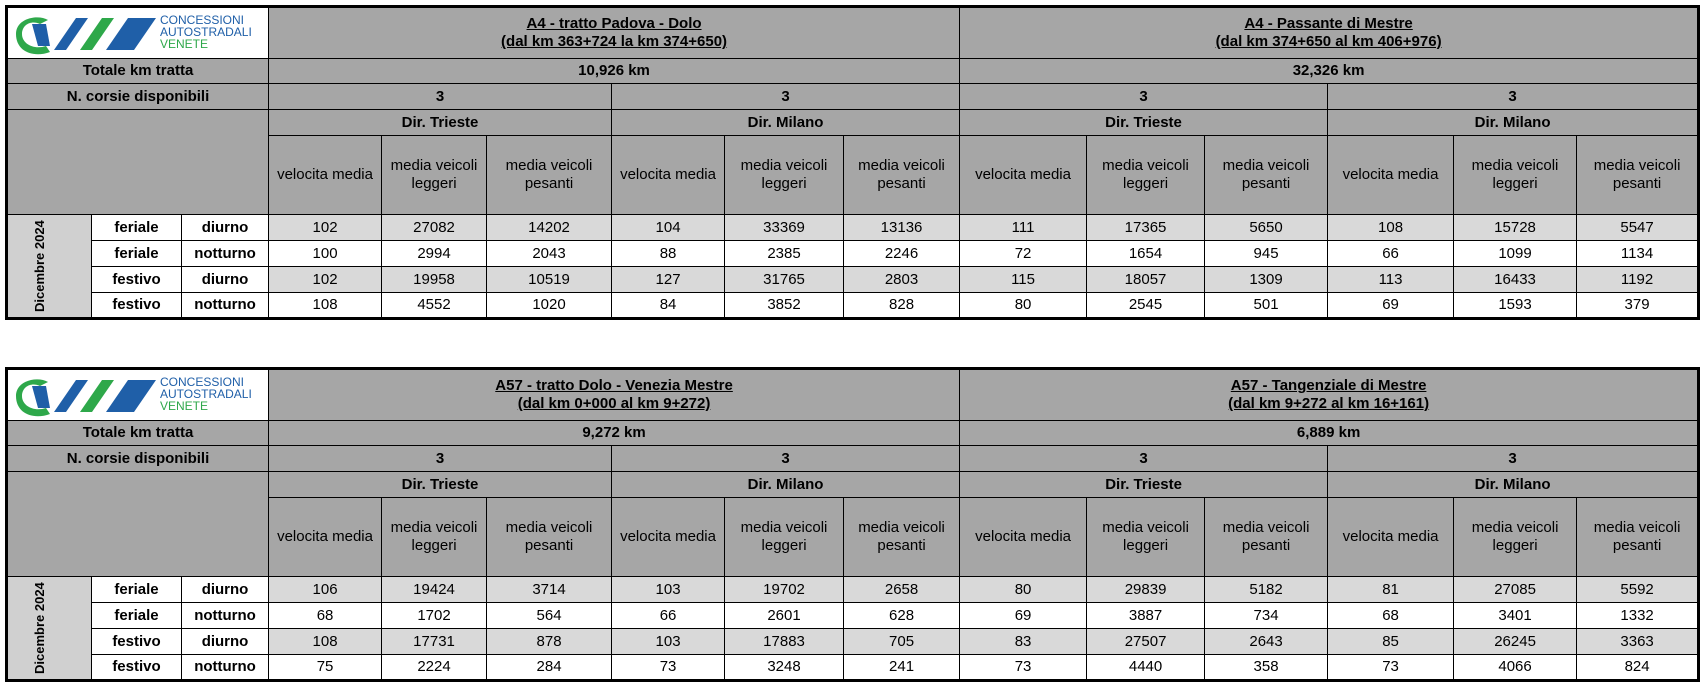 This screenshot has height=683, width=1702. Describe the element at coordinates (1638, 615) in the screenshot. I see `data-cell: 1332` at that location.